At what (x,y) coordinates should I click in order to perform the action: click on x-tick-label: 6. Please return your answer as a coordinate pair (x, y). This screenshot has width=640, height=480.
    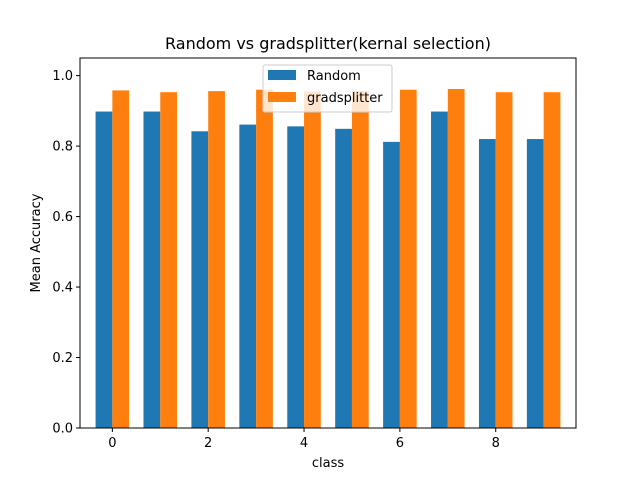
    Looking at the image, I should click on (400, 443).